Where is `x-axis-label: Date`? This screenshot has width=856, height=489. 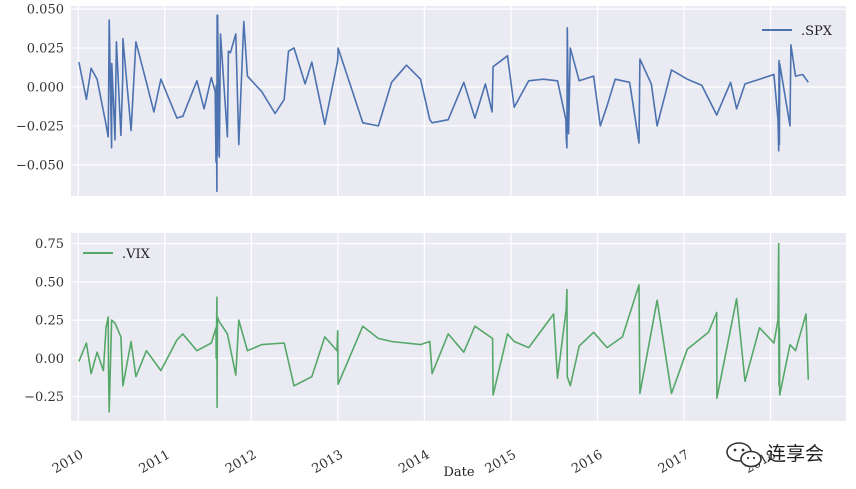
x-axis-label: Date is located at coordinates (458, 472).